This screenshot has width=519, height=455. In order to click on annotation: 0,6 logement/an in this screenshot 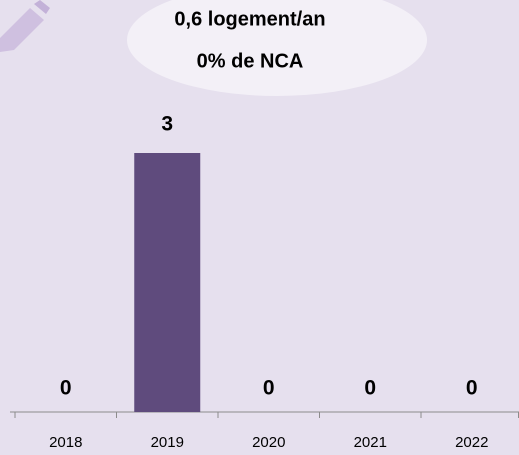, I will do `click(249, 19)`.